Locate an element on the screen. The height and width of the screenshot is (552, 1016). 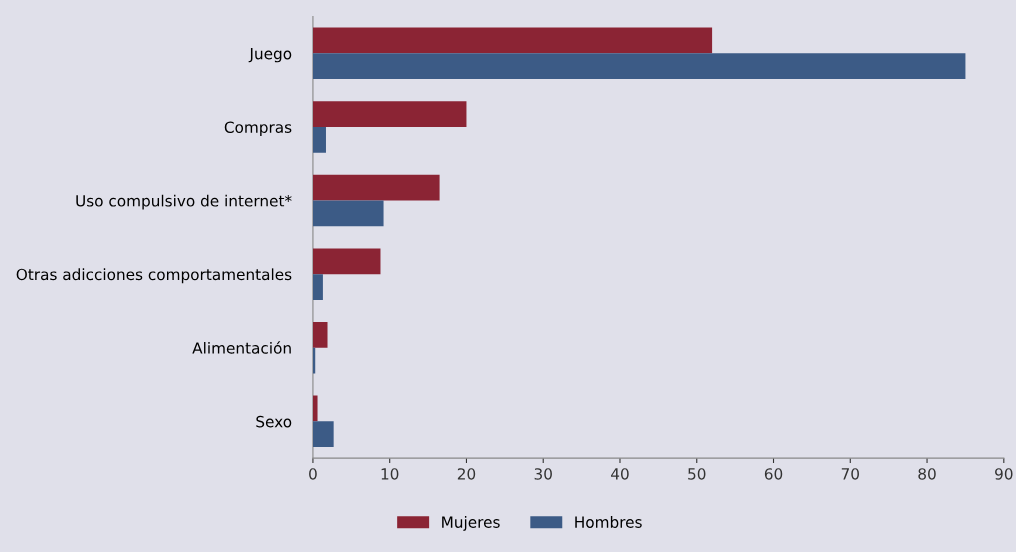
legend-label: Hombres is located at coordinates (608, 522).